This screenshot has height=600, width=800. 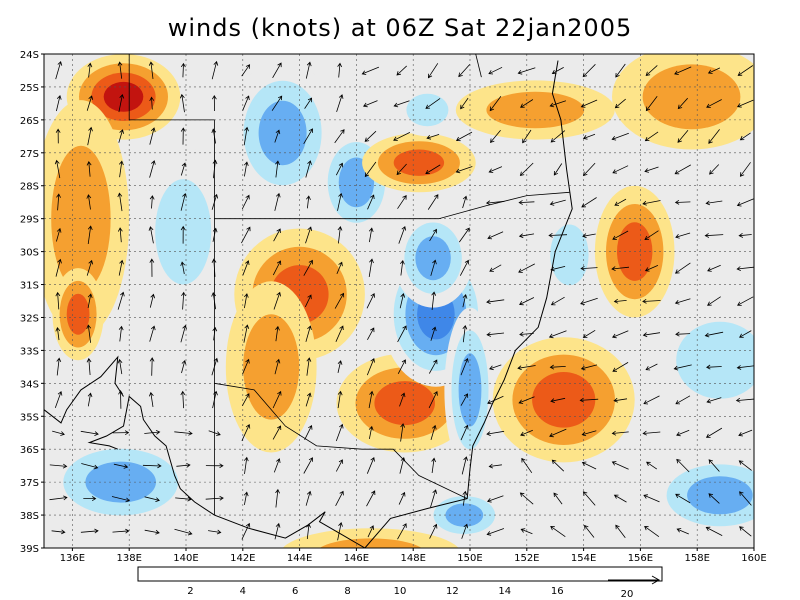 I want to click on y-tick-label: 35S, so click(x=29, y=417).